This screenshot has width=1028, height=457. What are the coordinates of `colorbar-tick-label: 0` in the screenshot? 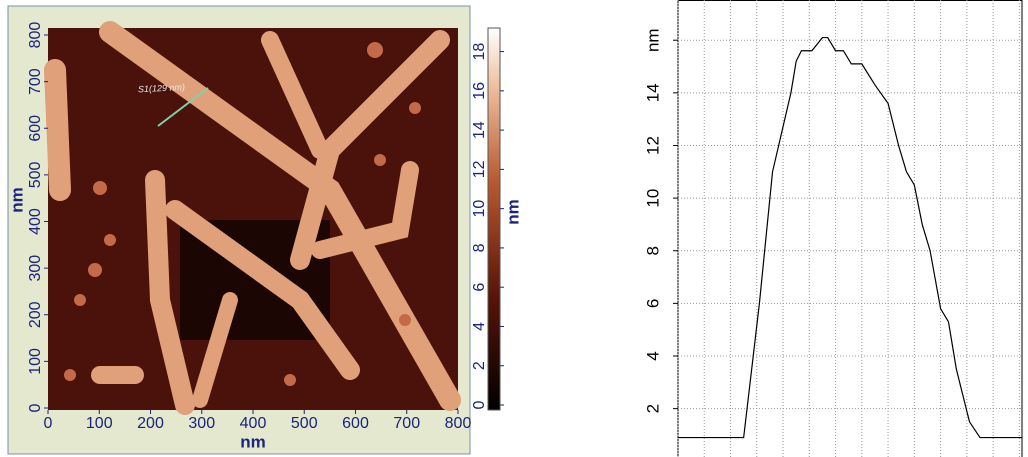 It's located at (479, 404).